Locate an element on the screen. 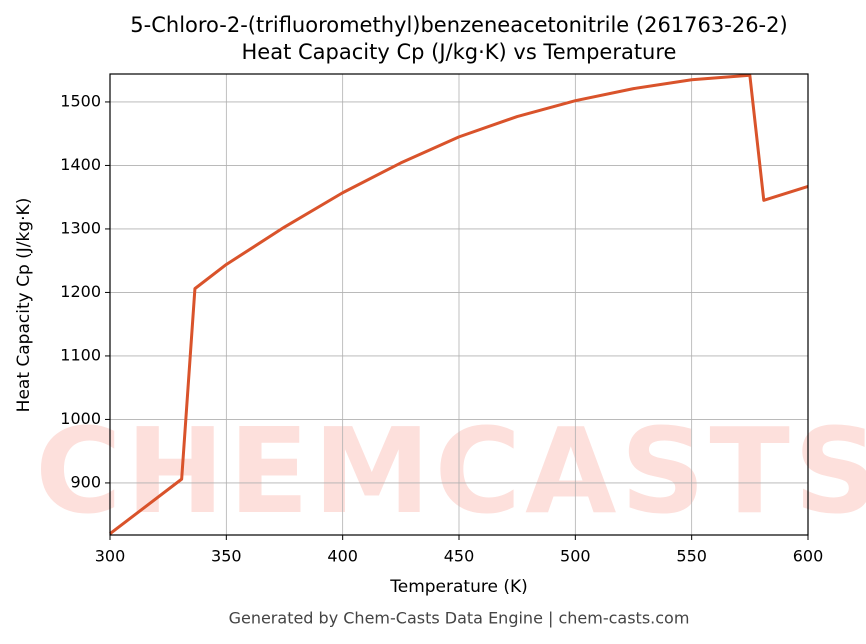 The height and width of the screenshot is (644, 866). x-tick-label: 500 is located at coordinates (575, 556).